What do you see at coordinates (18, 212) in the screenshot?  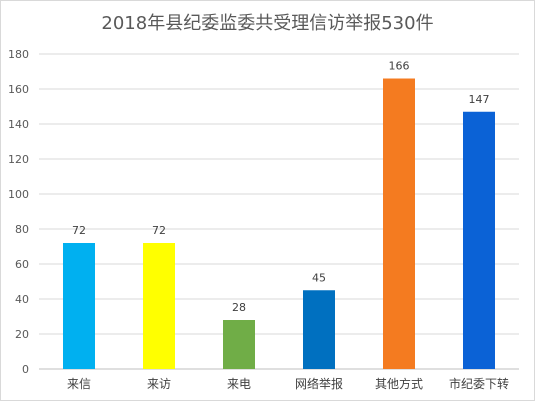 I see `y-axis-tick-labels: 0 20 40 60 80 100 120 140 160 180` at bounding box center [18, 212].